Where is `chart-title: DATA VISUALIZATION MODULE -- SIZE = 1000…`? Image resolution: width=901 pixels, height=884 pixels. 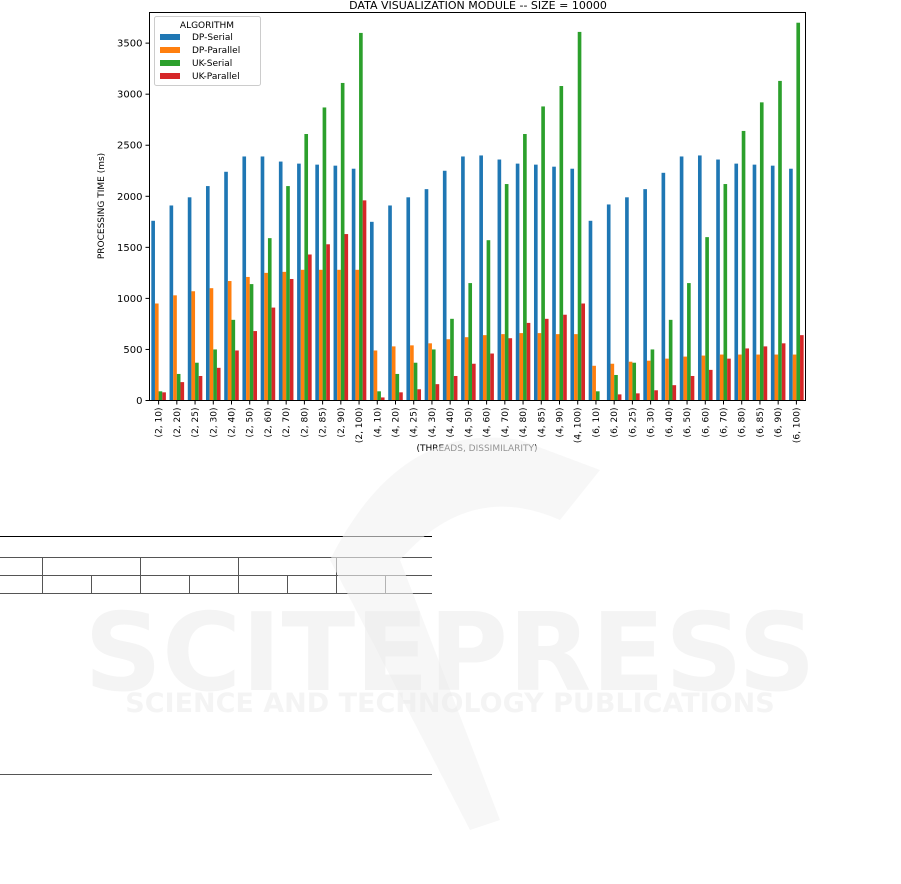 chart-title: DATA VISUALIZATION MODULE -- SIZE = 1000… is located at coordinates (478, 6).